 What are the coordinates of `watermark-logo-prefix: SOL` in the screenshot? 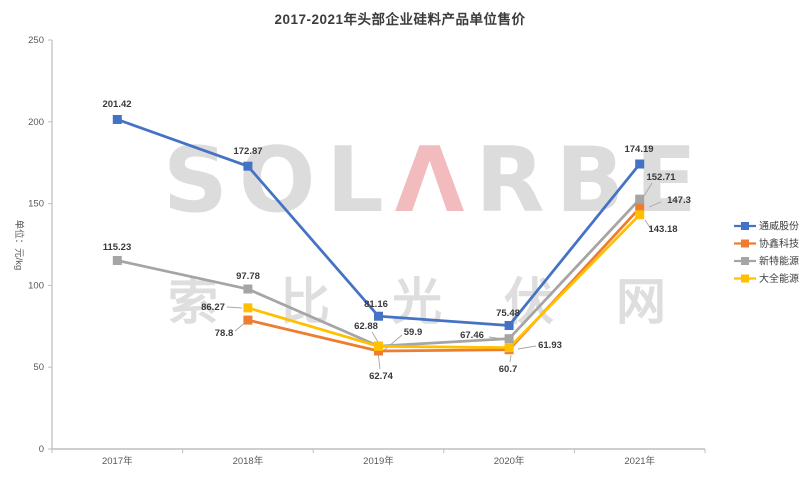 It's located at (279, 180).